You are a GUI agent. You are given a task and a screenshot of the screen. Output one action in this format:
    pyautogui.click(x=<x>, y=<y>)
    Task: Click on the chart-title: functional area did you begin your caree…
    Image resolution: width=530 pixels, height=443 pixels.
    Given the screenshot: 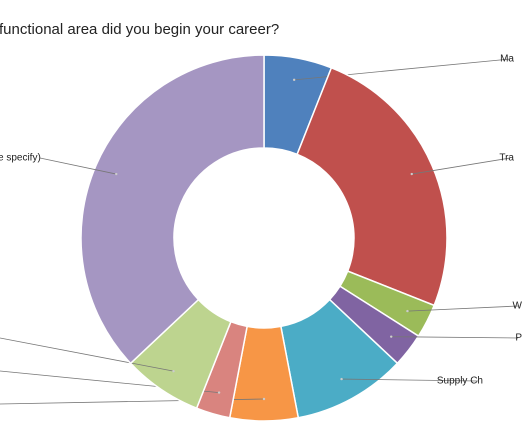 What is the action you would take?
    pyautogui.click(x=139, y=29)
    